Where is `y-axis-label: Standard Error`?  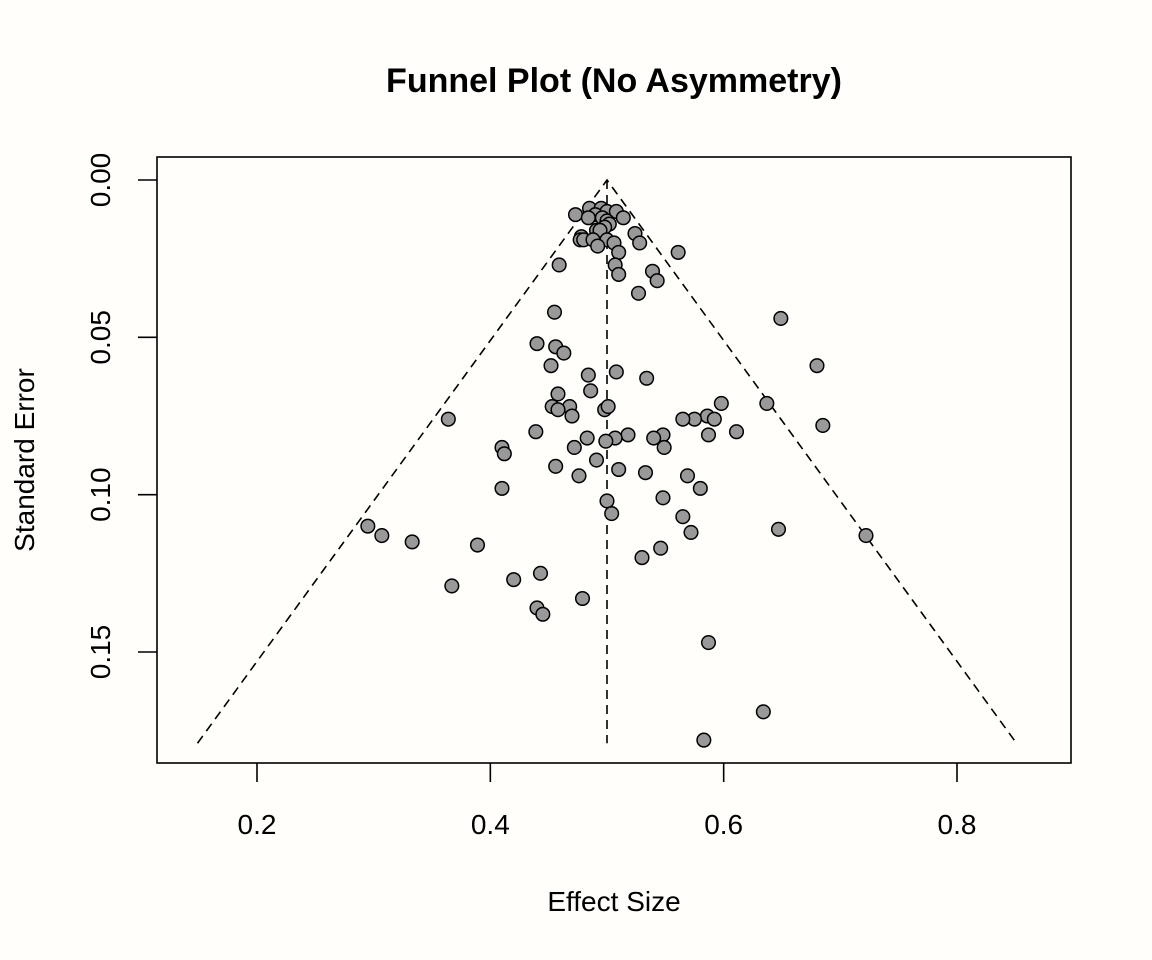 y-axis-label: Standard Error is located at coordinates (24, 460).